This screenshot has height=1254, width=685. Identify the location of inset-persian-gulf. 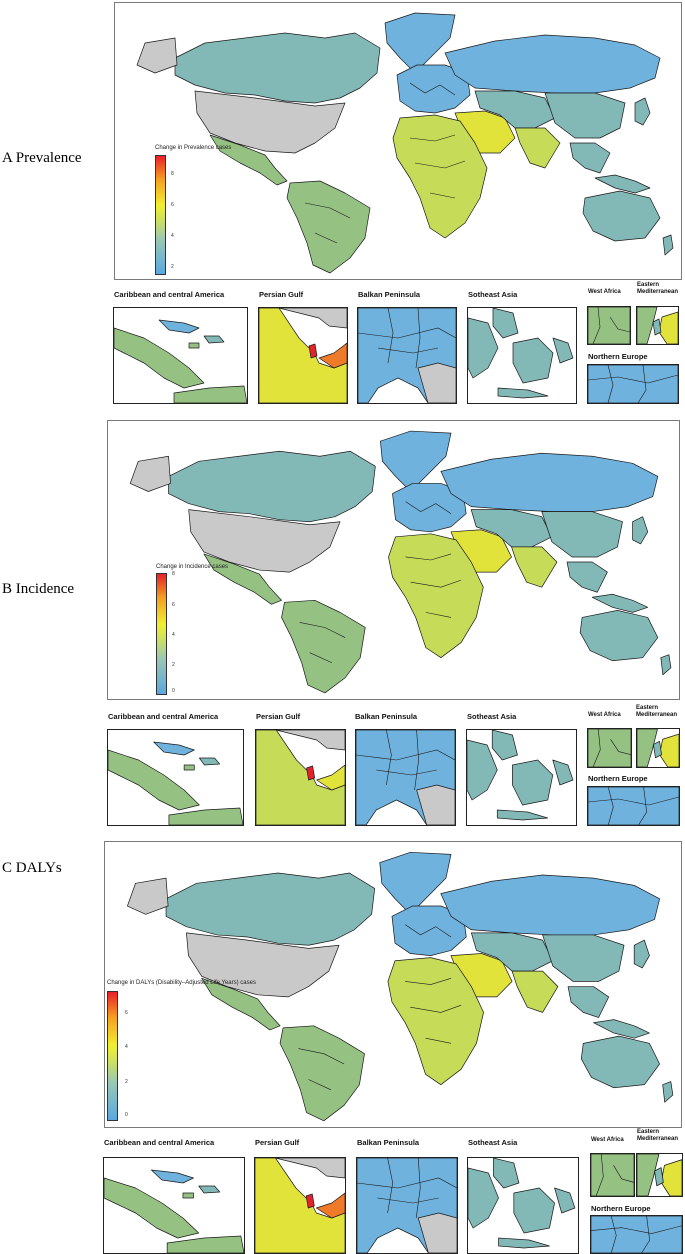
(303, 355).